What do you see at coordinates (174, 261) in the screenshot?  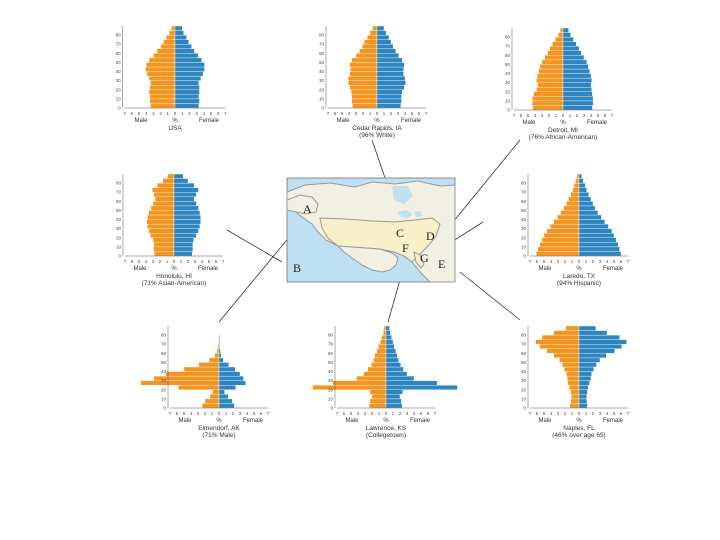 I see `x-tick-label: 0` at bounding box center [174, 261].